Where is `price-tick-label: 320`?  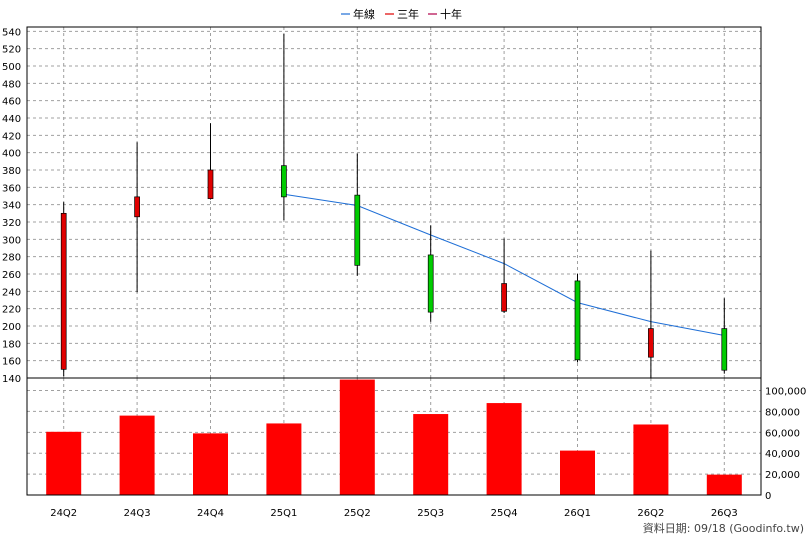 price-tick-label: 320 is located at coordinates (11, 223).